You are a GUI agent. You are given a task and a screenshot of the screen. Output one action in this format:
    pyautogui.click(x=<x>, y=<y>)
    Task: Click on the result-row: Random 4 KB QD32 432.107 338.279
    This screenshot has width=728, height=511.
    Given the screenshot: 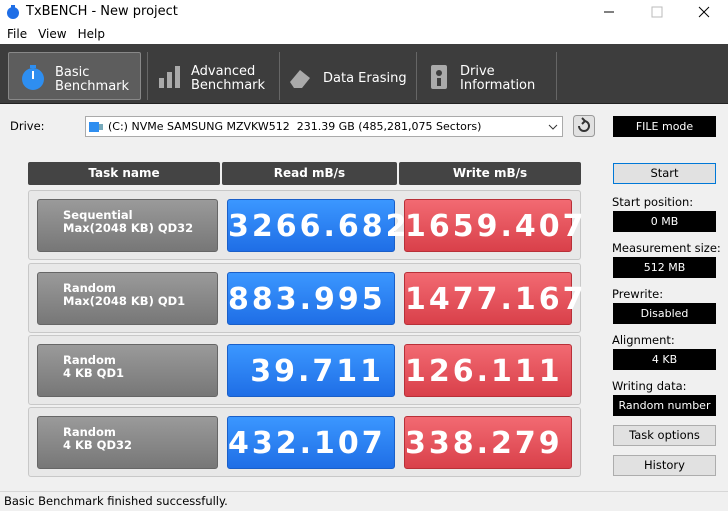 What is the action you would take?
    pyautogui.click(x=304, y=442)
    